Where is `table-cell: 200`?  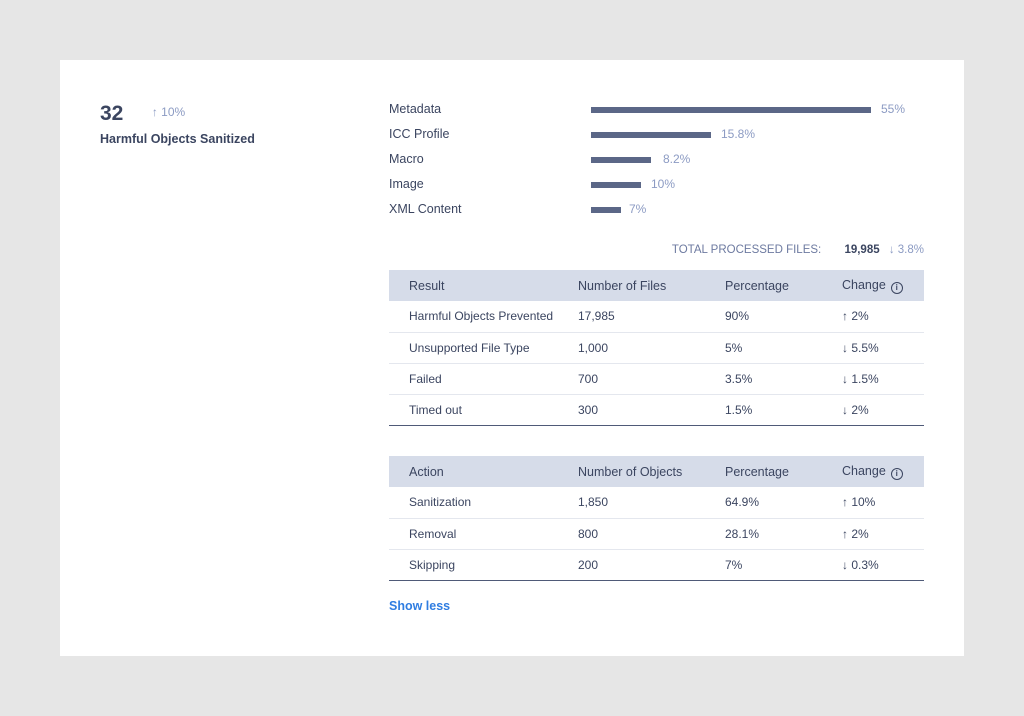 table-cell: 200 is located at coordinates (651, 565).